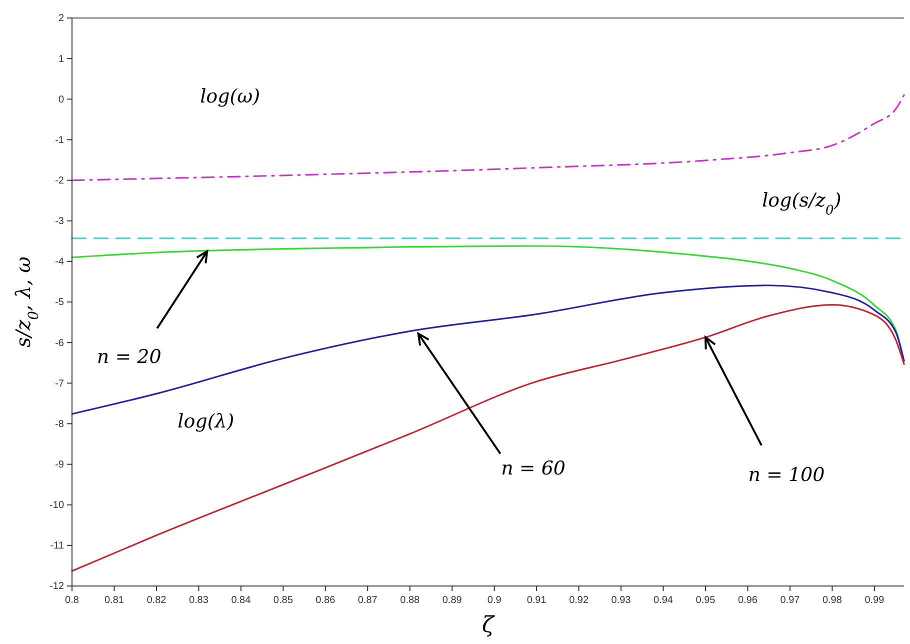 This screenshot has height=644, width=910. Describe the element at coordinates (802, 203) in the screenshot. I see `annotation: log(s/z$_{0}$)` at that location.